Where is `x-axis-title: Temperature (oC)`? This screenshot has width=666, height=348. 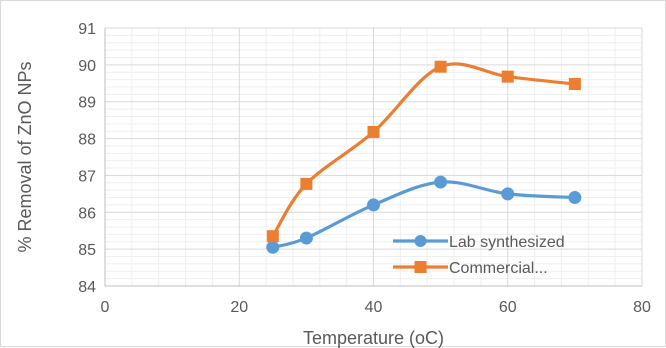 x-axis-title: Temperature (oC) is located at coordinates (373, 338).